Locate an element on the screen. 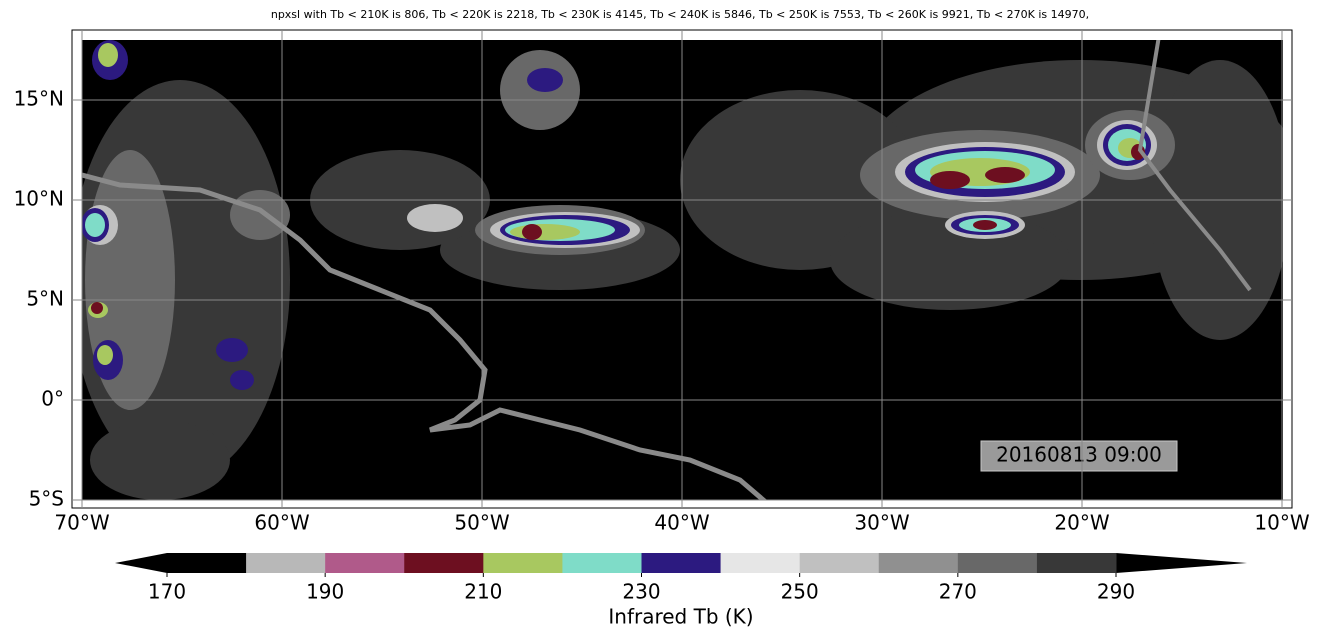 This screenshot has height=643, width=1322. colorbar-tick-label: 250 is located at coordinates (800, 592).